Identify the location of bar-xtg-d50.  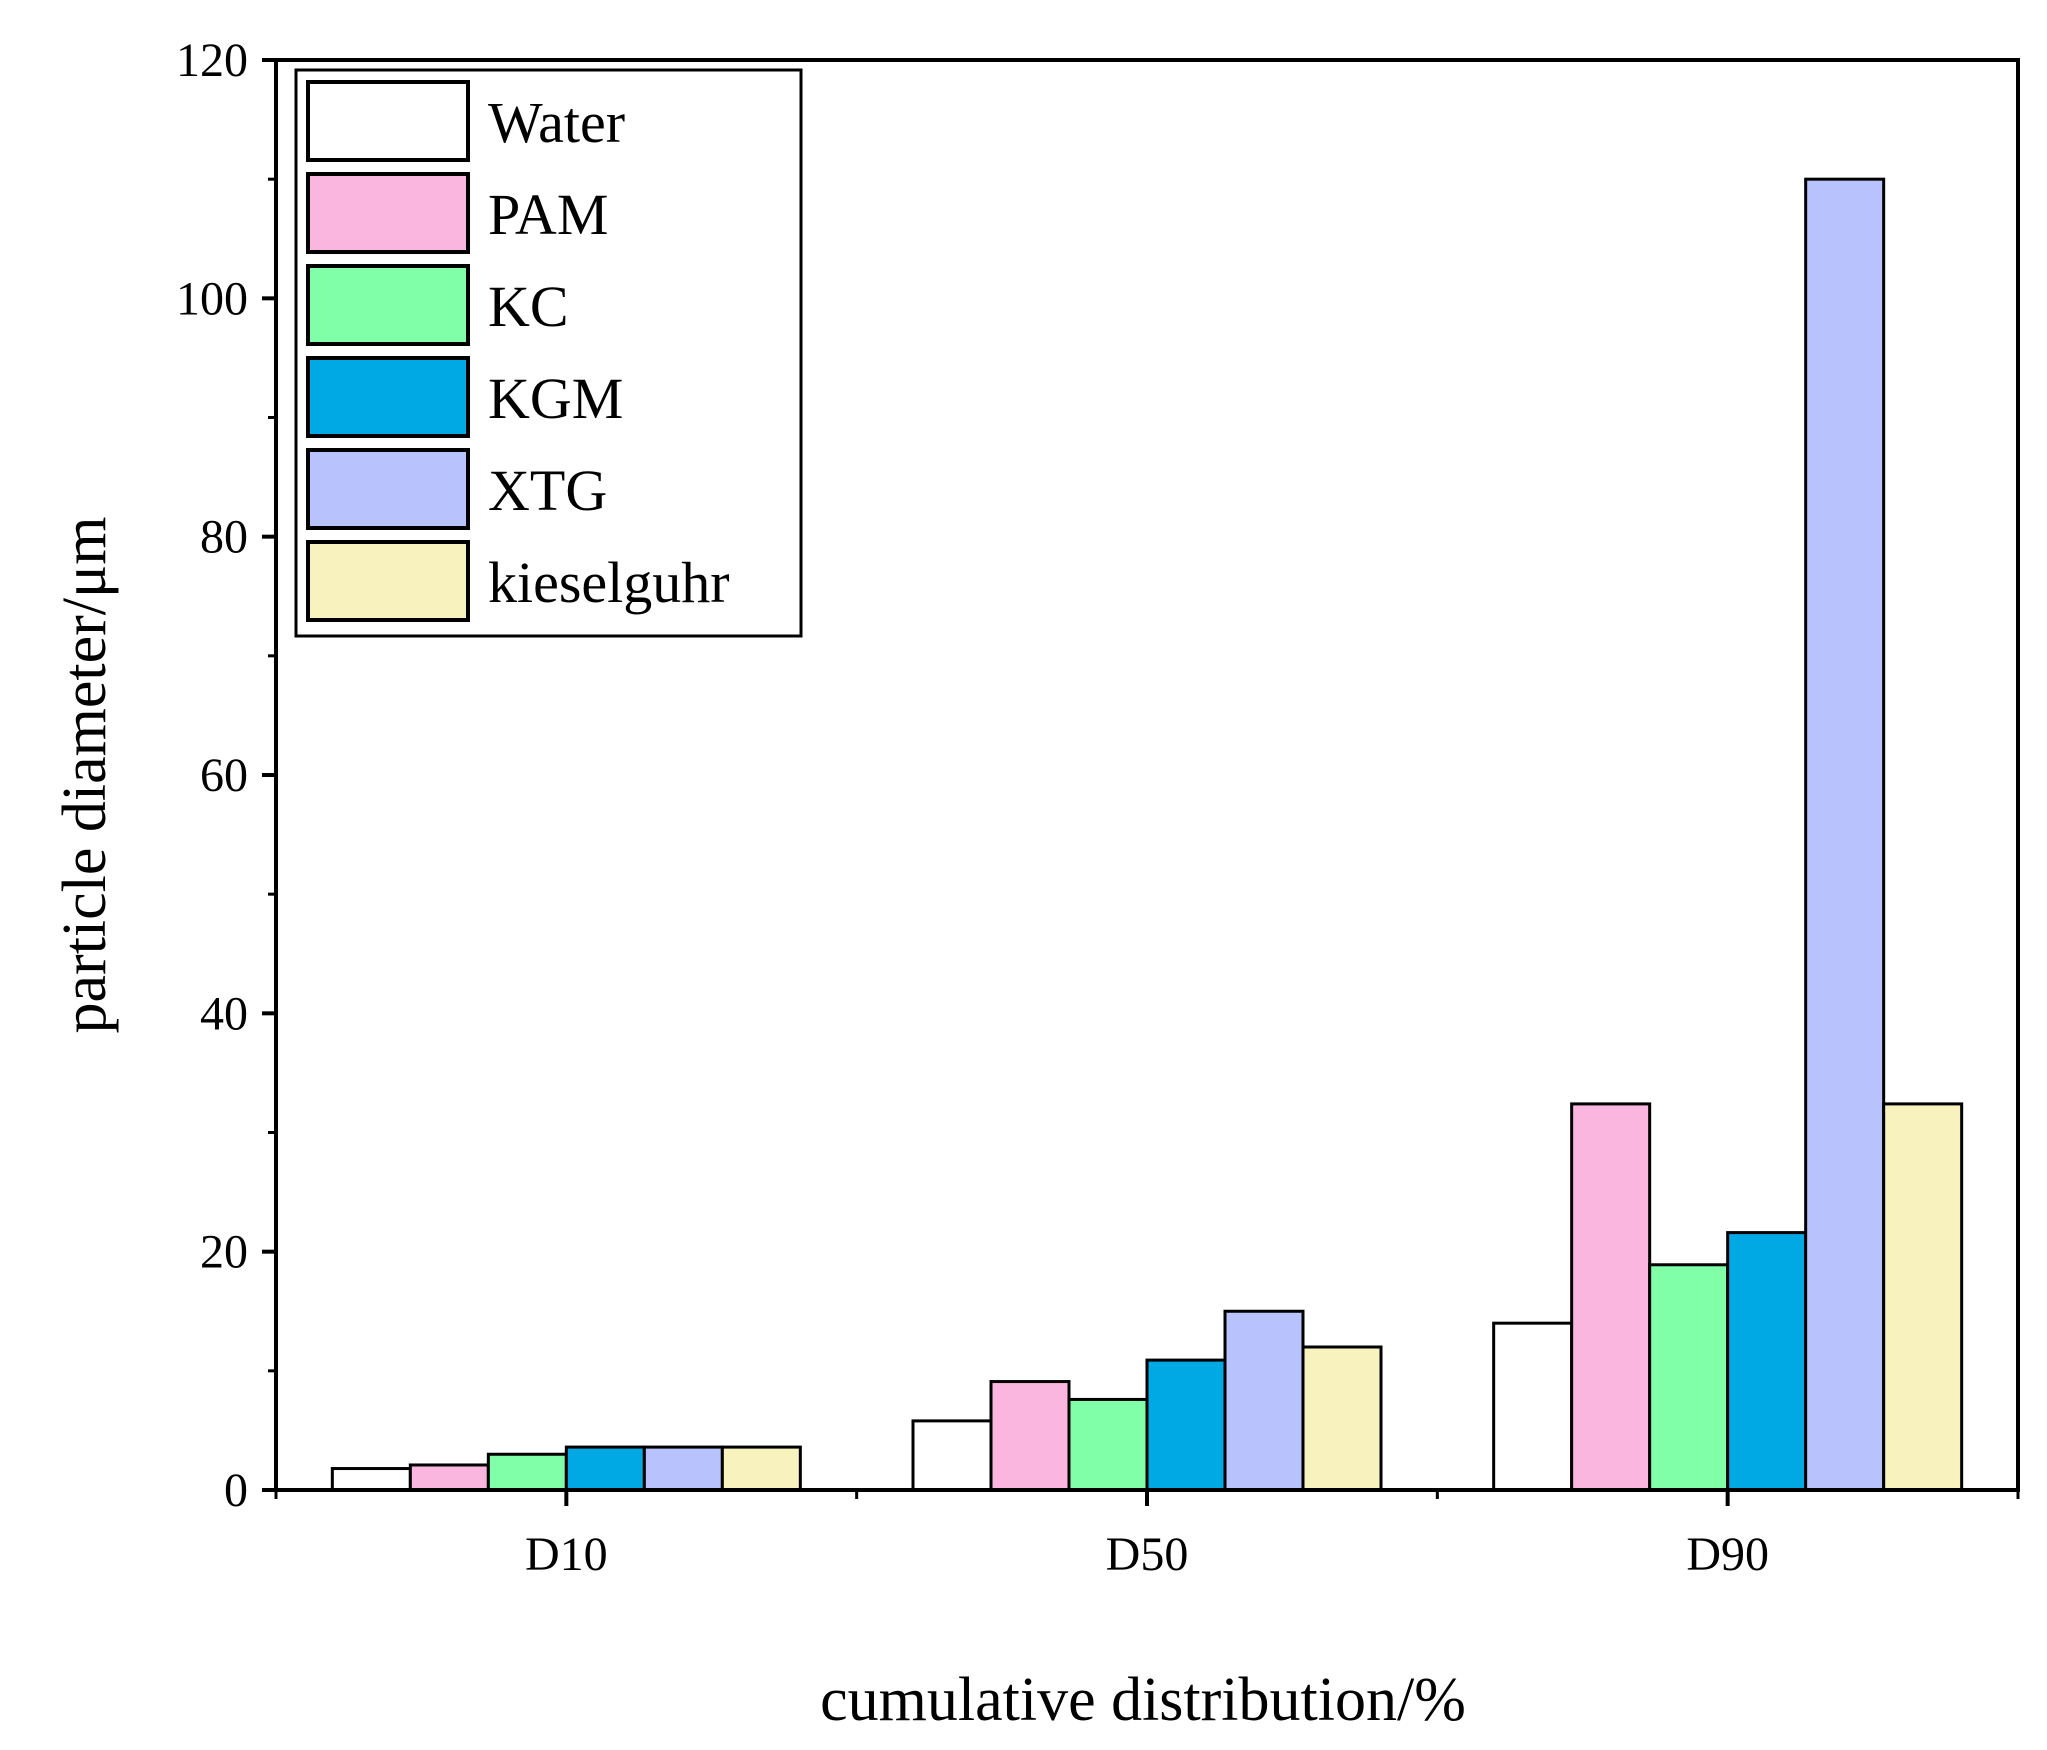
(1264, 1400).